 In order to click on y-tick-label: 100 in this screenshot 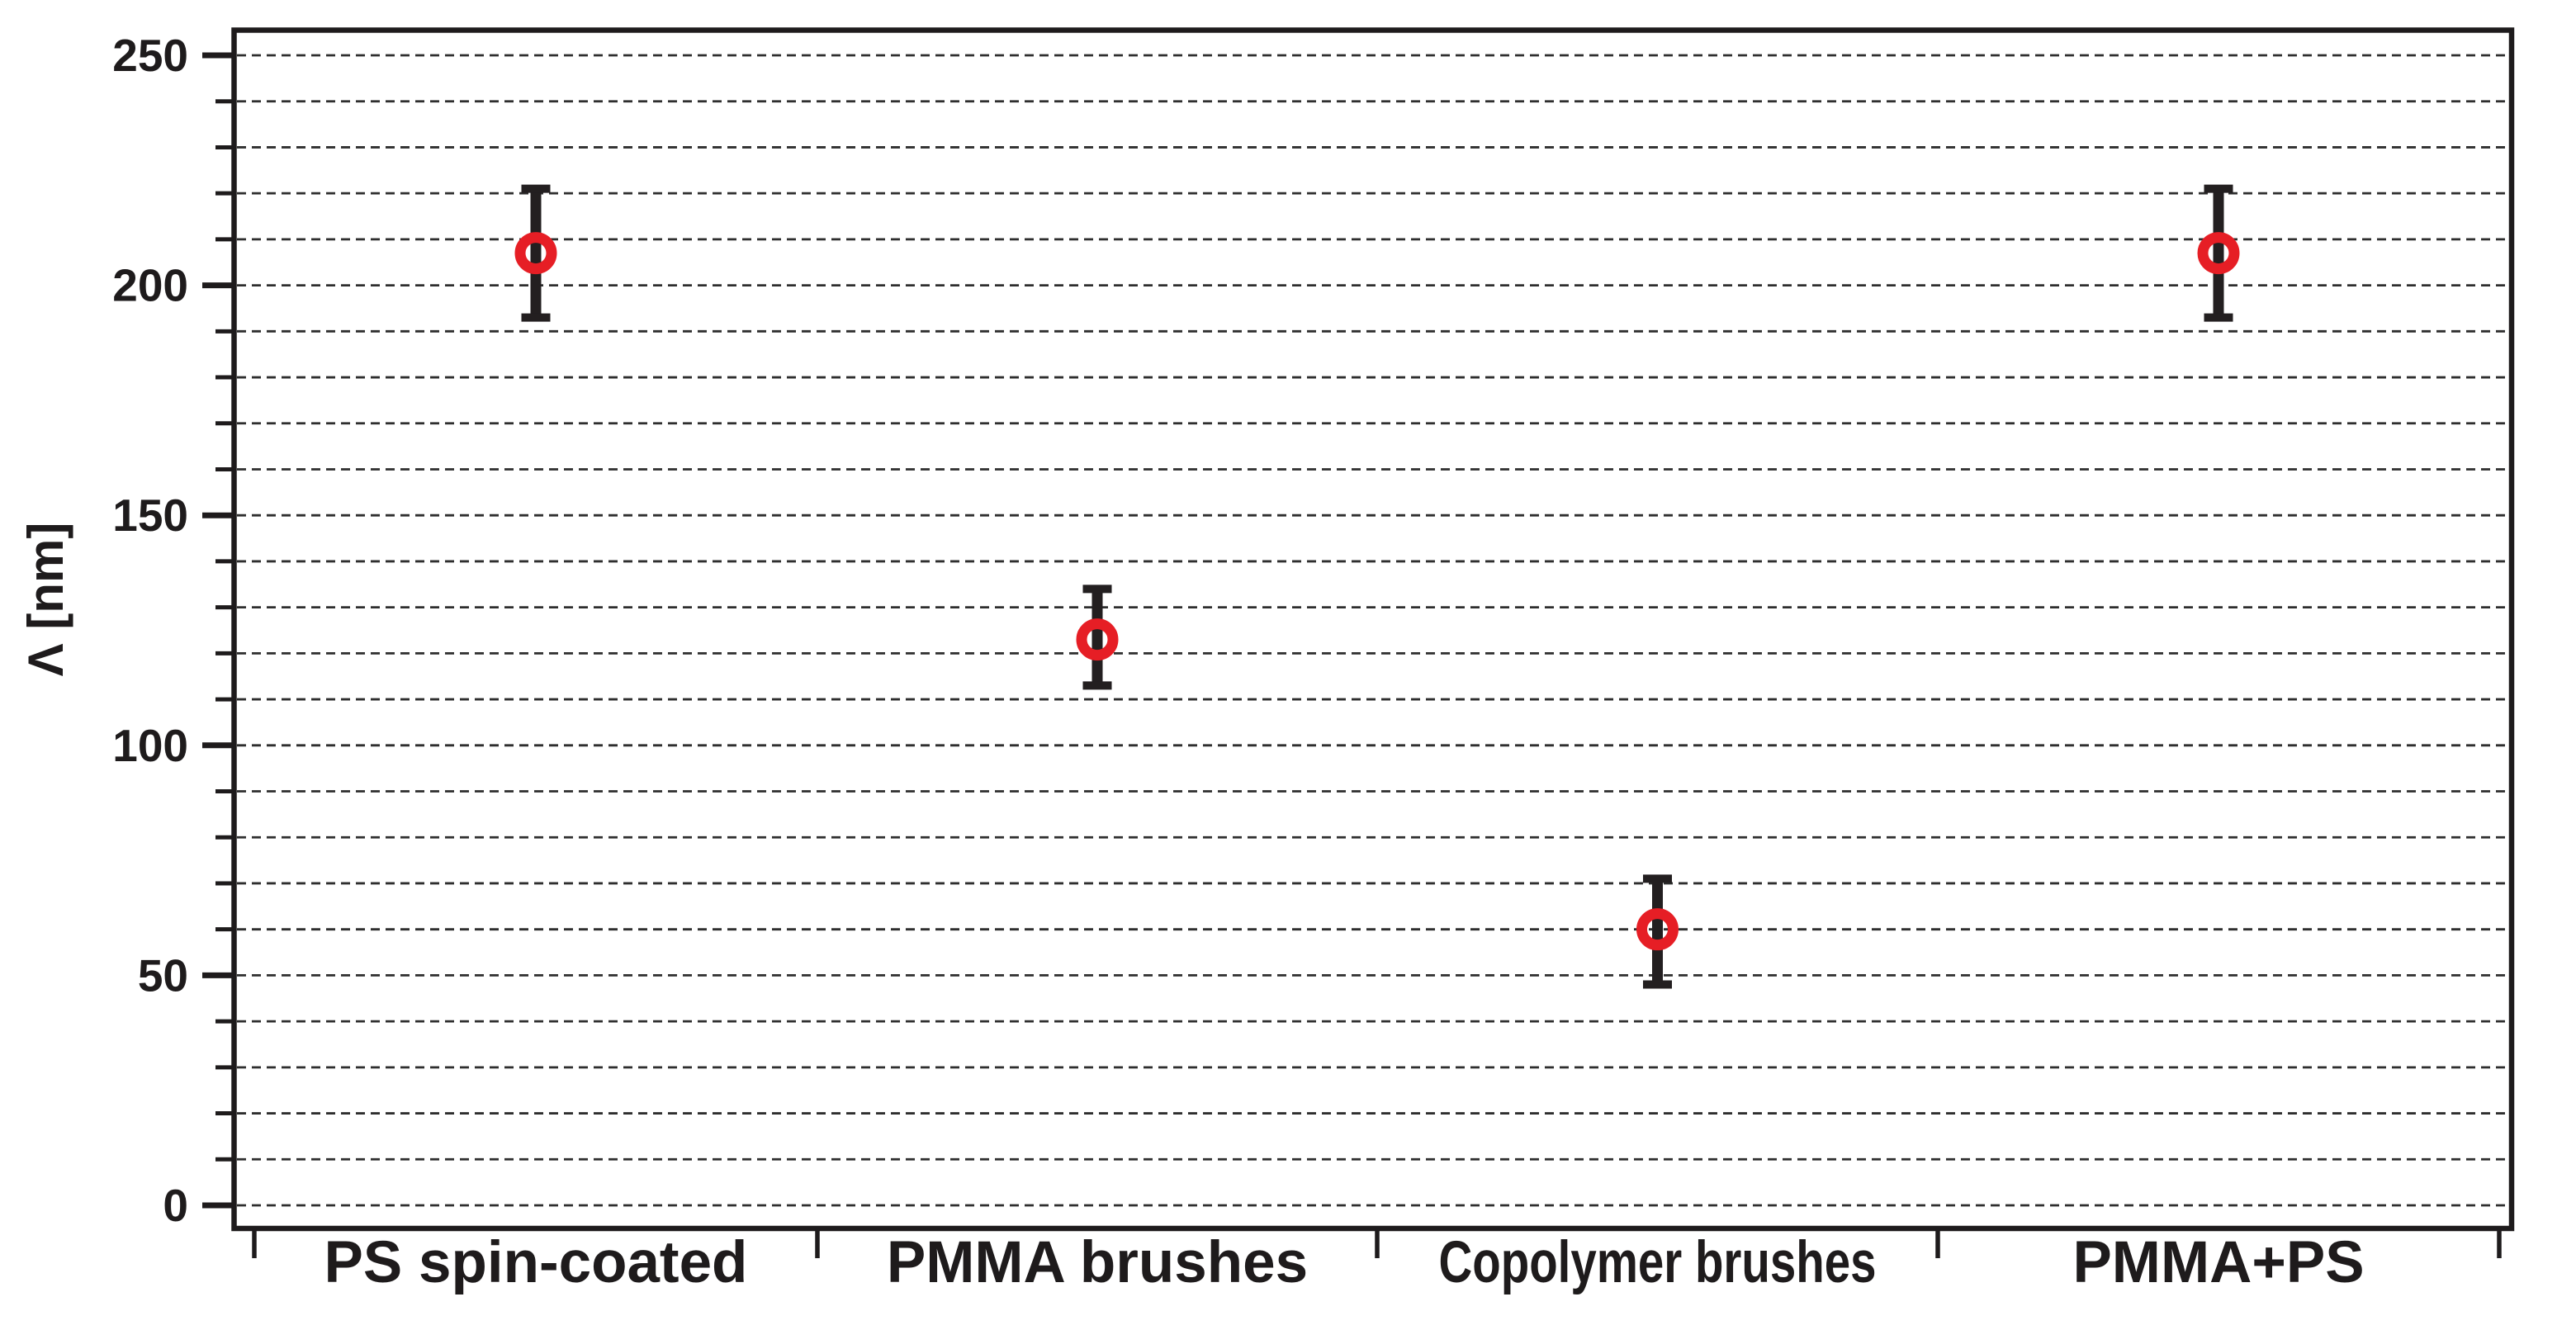, I will do `click(150, 745)`.